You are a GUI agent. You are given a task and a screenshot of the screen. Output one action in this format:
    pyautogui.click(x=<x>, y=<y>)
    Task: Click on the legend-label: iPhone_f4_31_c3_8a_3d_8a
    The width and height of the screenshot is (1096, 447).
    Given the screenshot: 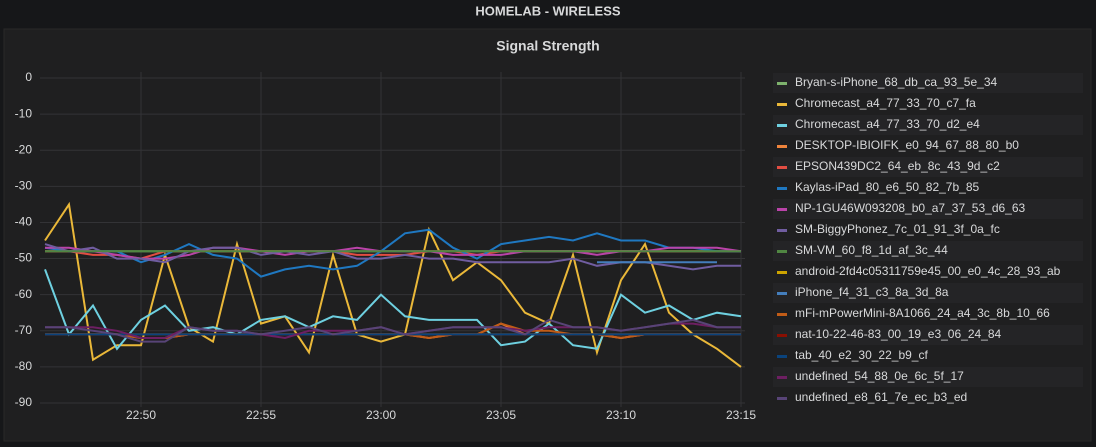 What is the action you would take?
    pyautogui.click(x=872, y=292)
    